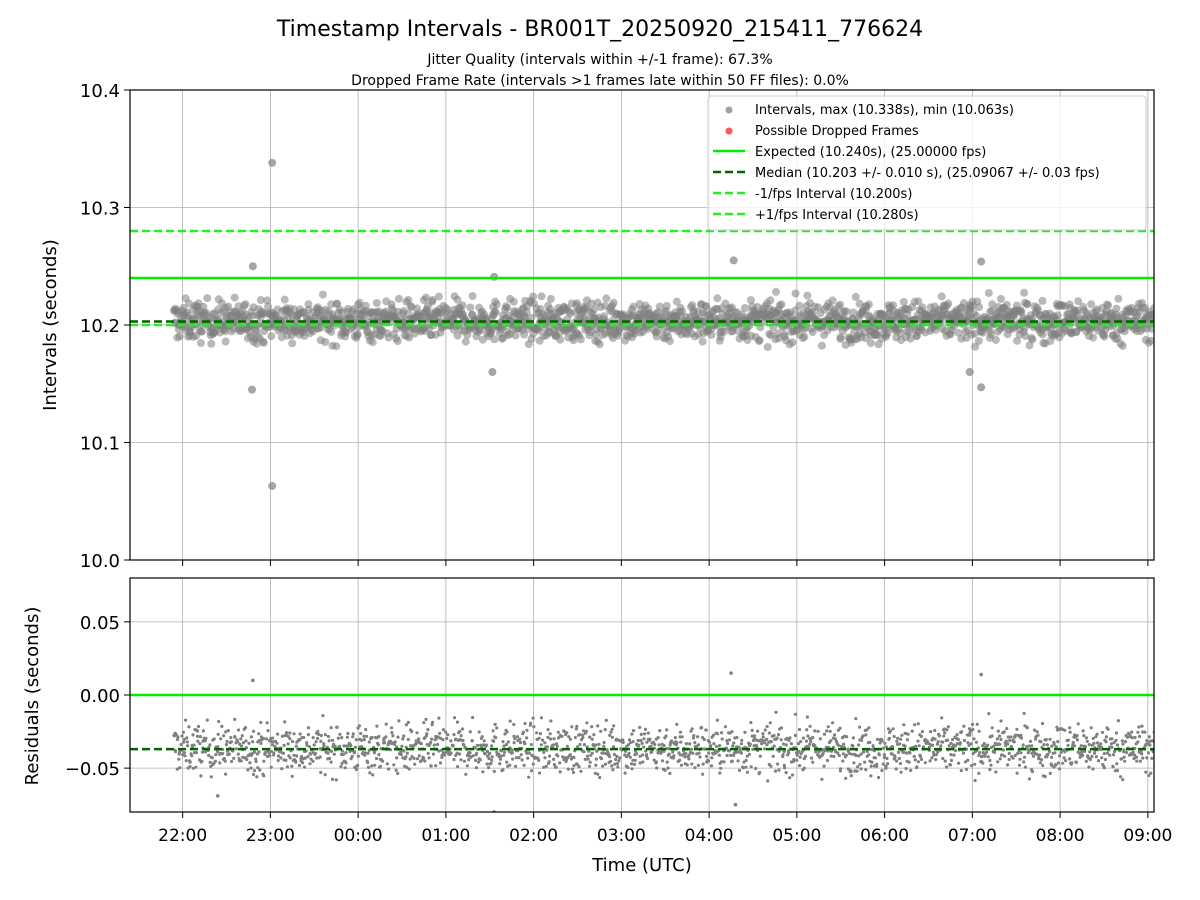 The height and width of the screenshot is (900, 1200). Describe the element at coordinates (816, 215) in the screenshot. I see `legend-item-upper: +1/fps Interval (10.280s)` at that location.